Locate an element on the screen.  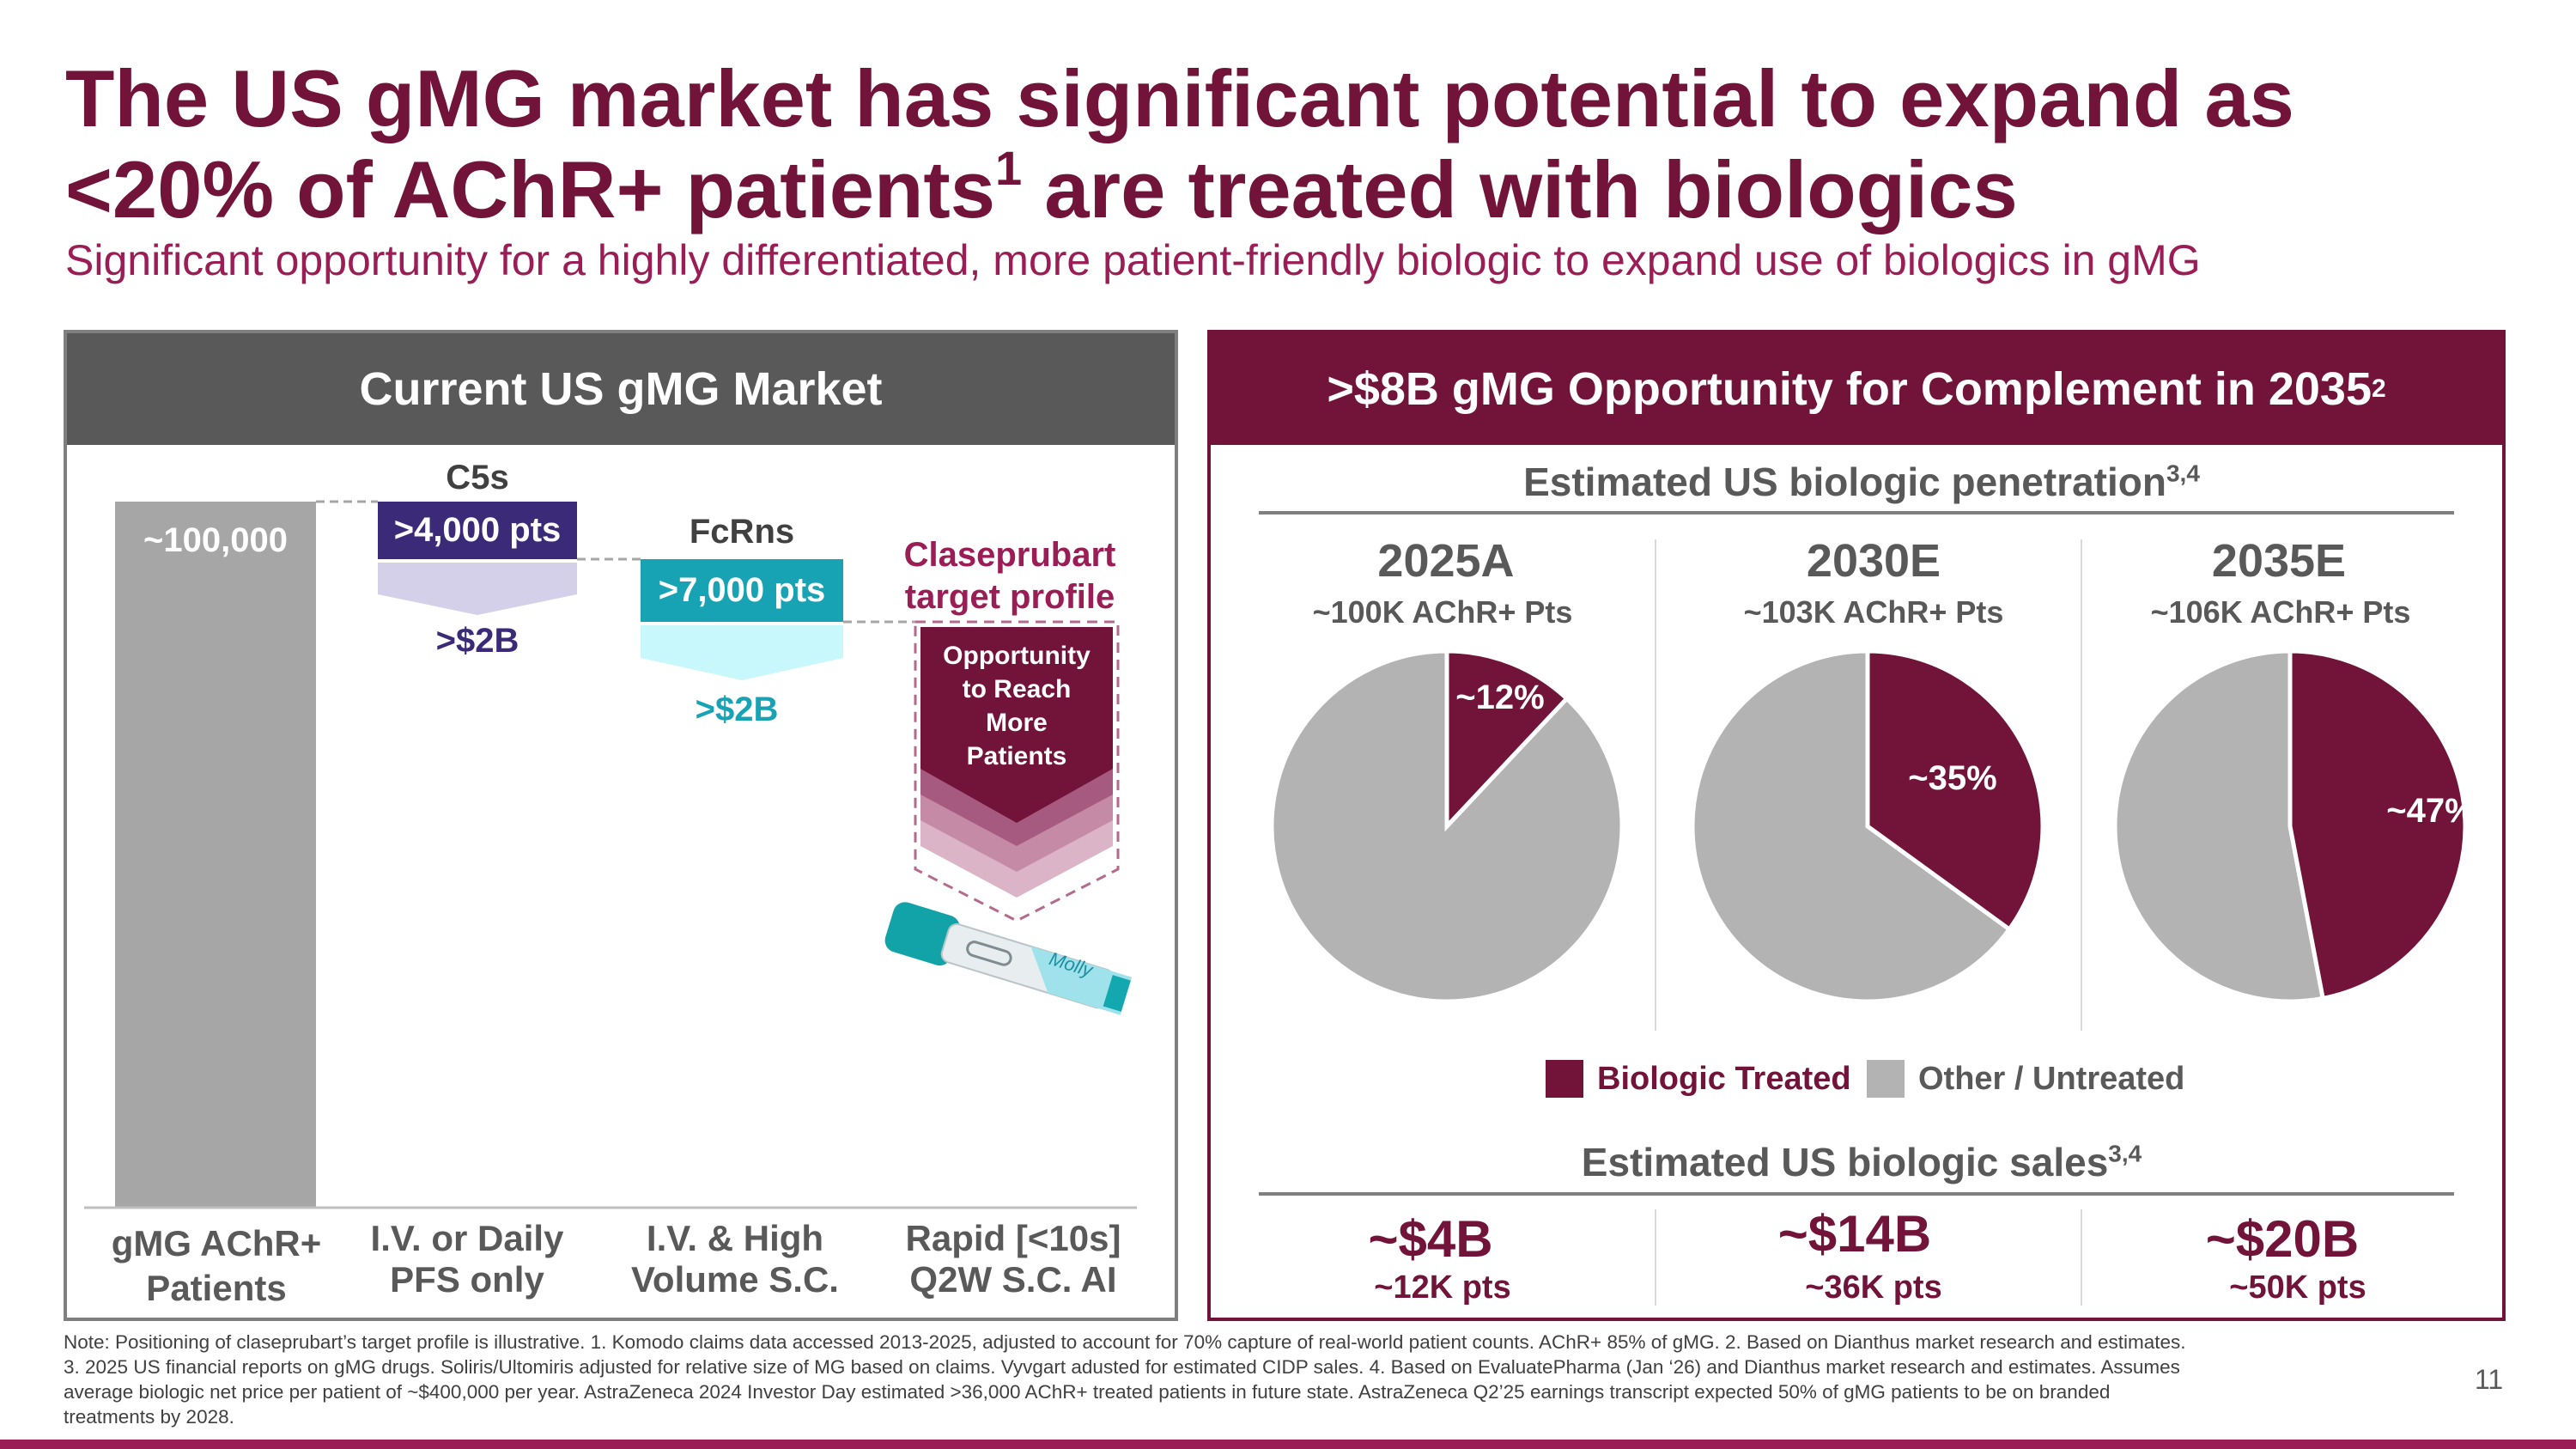
legend-treated-swatch is located at coordinates (1565, 1079).